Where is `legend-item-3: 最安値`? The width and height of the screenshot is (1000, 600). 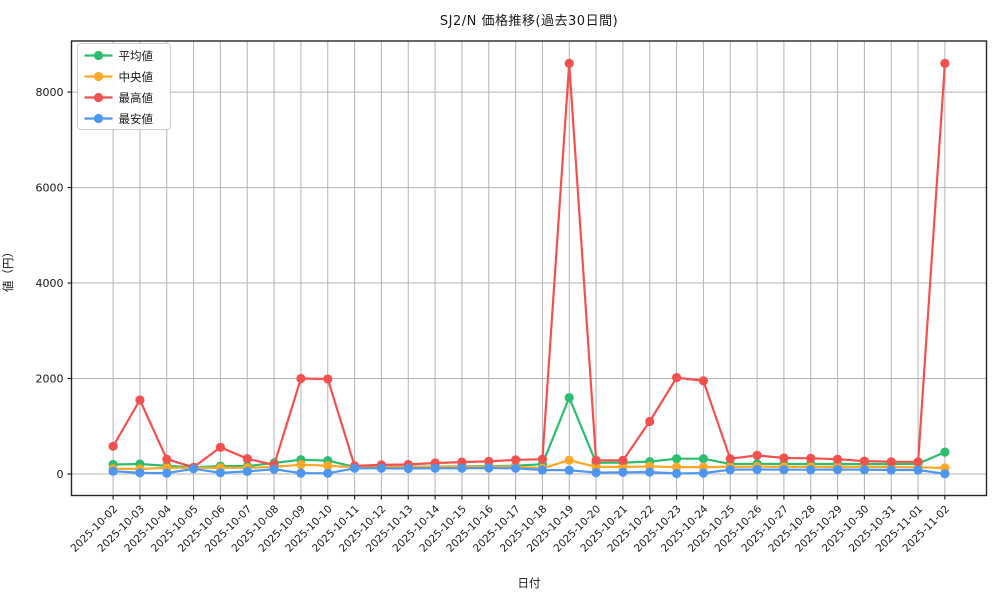
legend-item-3: 最安値 is located at coordinates (119, 119).